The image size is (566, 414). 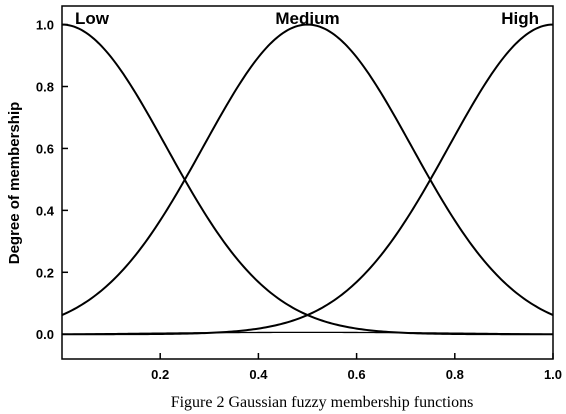 What do you see at coordinates (520, 18) in the screenshot?
I see `series-label-high: High` at bounding box center [520, 18].